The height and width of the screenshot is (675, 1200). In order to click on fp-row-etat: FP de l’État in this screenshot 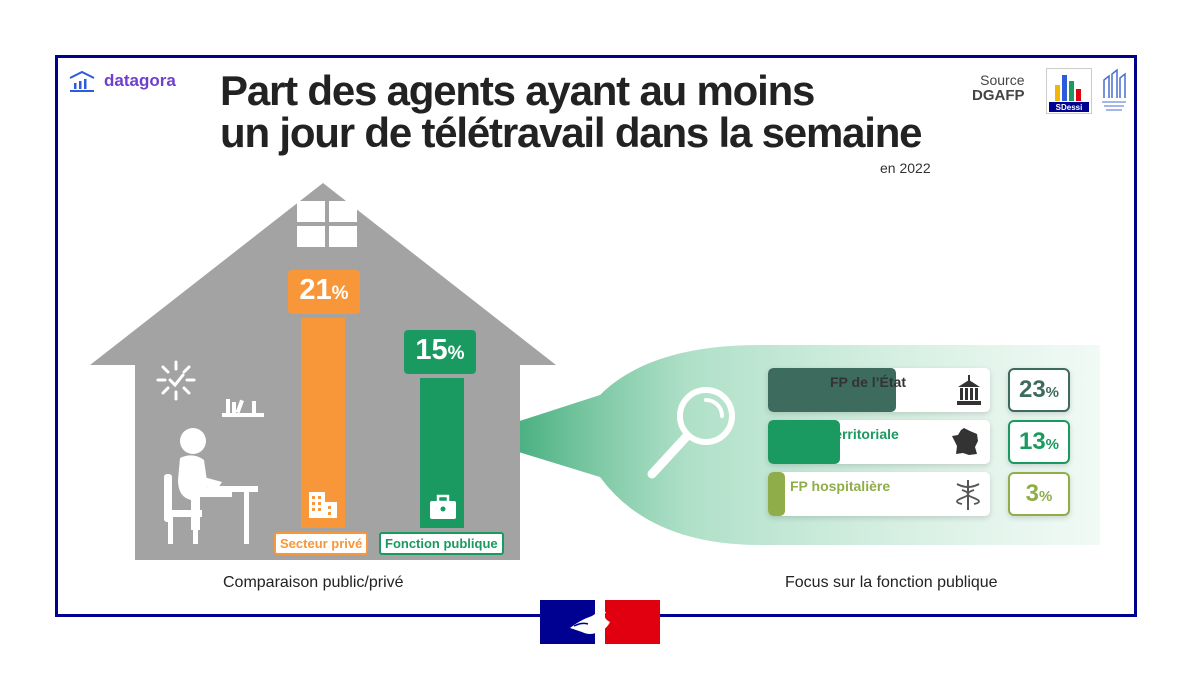, I will do `click(879, 390)`.